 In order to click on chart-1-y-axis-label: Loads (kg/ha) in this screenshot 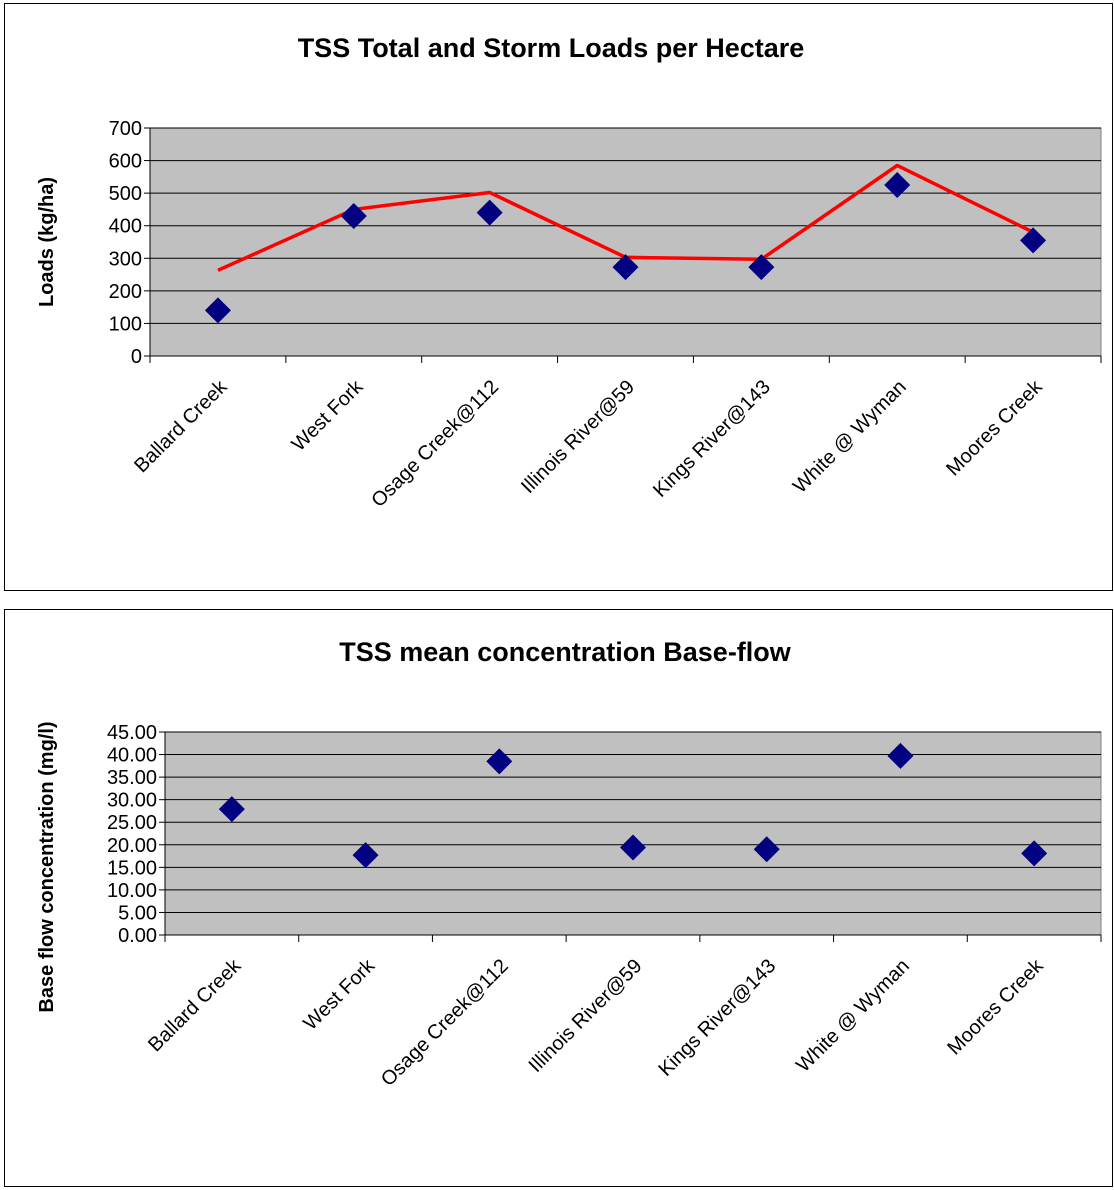, I will do `click(47, 242)`.